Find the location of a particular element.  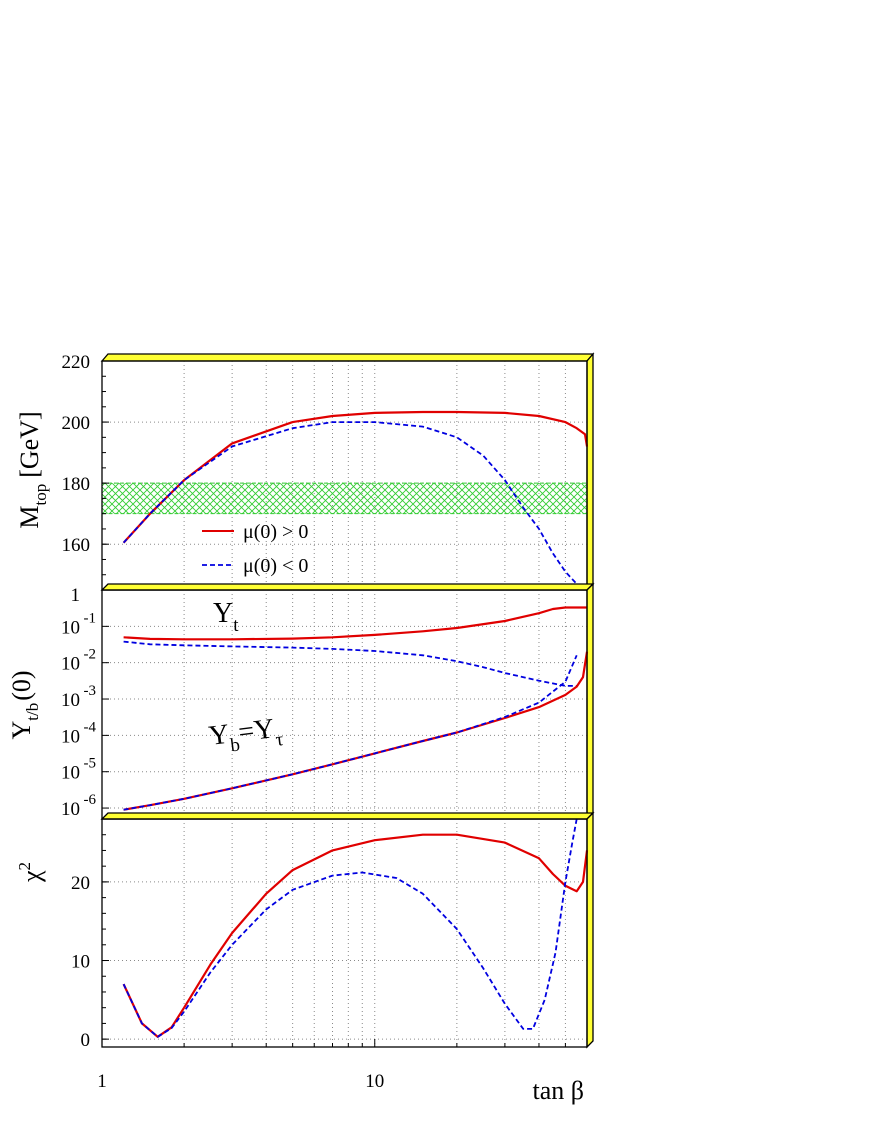

mtop-experimental-band is located at coordinates (344, 498).